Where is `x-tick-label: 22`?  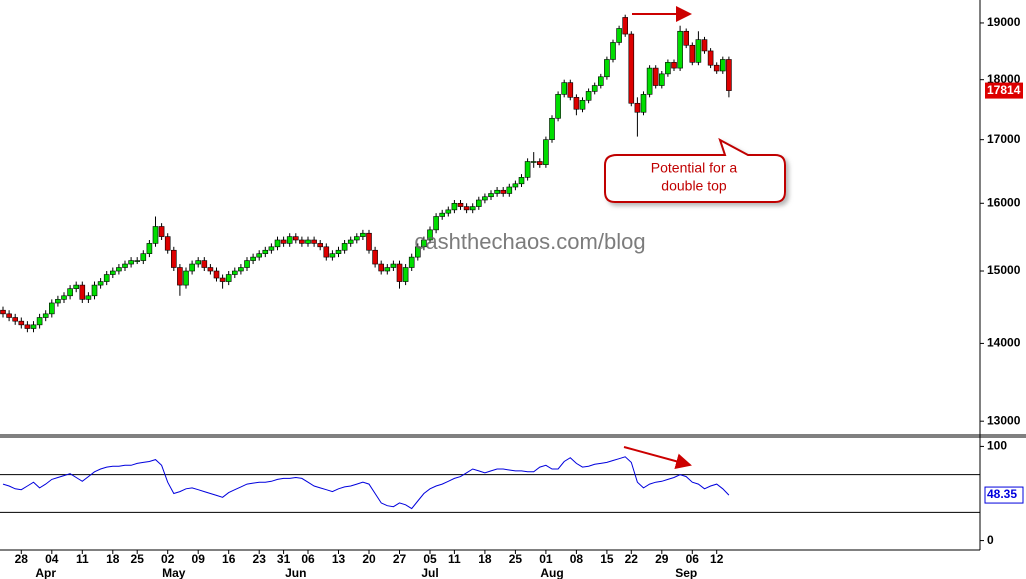
x-tick-label: 22 is located at coordinates (632, 559).